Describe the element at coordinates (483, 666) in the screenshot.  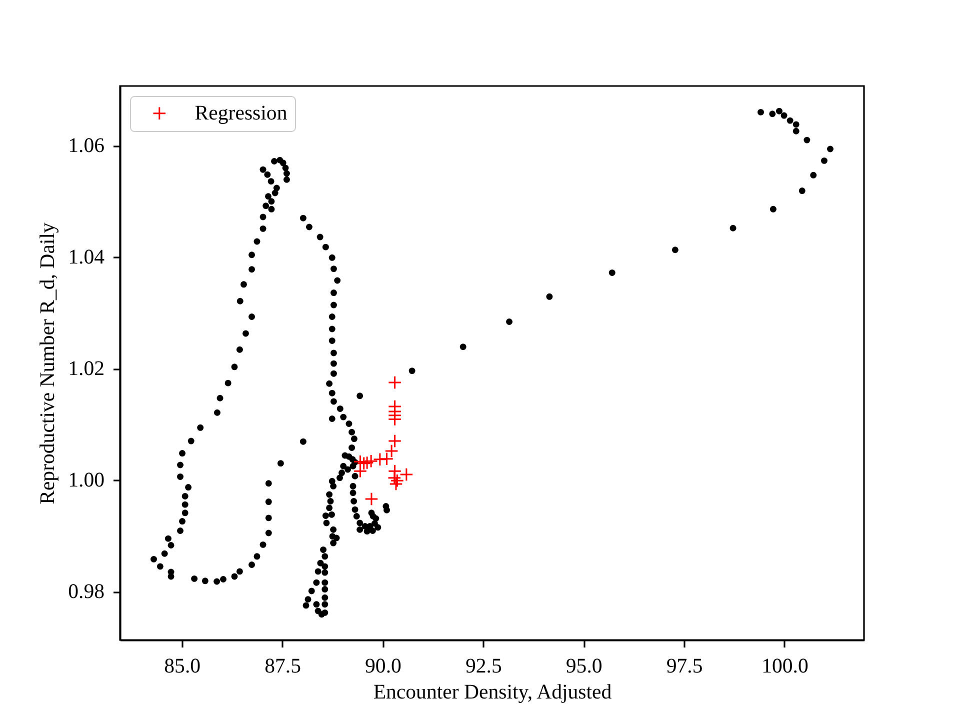
I see `x-tick-label: 92.5` at that location.